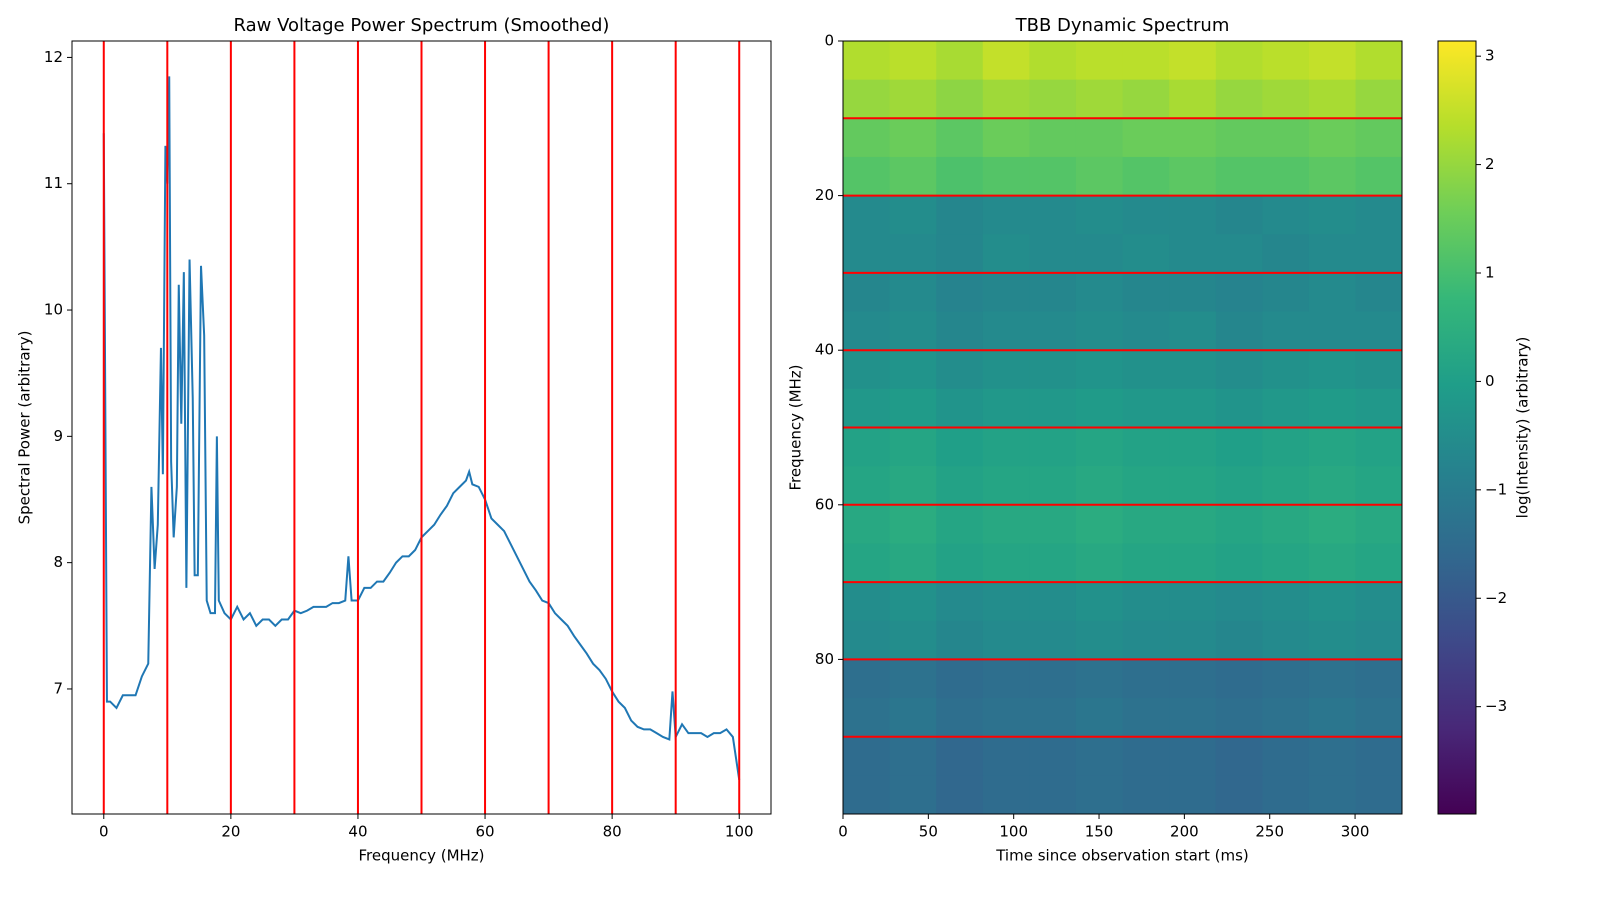 The height and width of the screenshot is (900, 1600). I want to click on colorbar-label: log(Intensity) (arbitrary), so click(1523, 428).